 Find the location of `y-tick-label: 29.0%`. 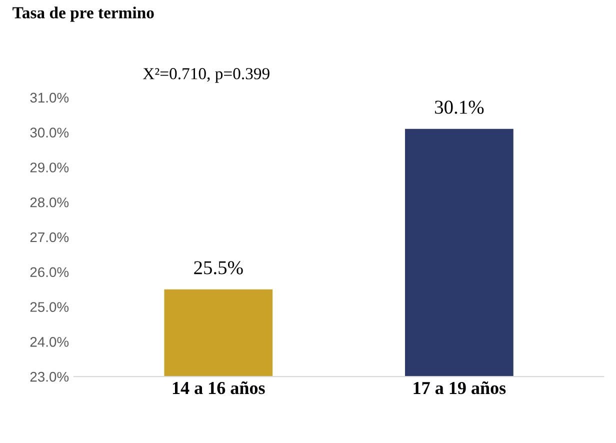

y-tick-label: 29.0% is located at coordinates (49, 167).